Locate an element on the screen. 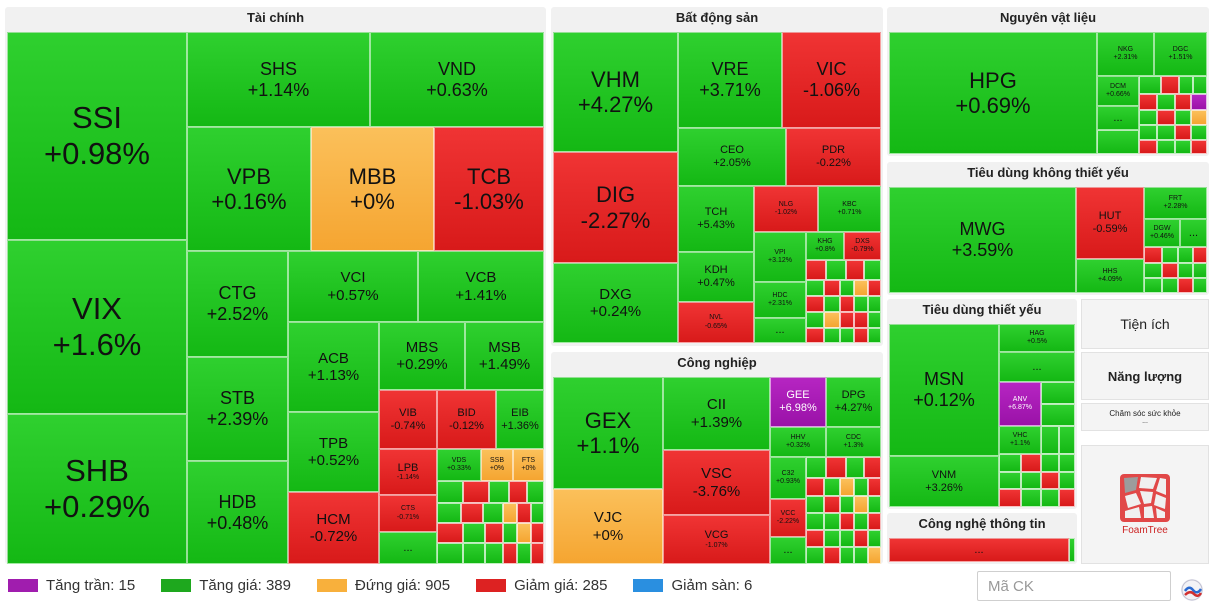  stock-tile-GEX: GEX +1.1% is located at coordinates (608, 433).